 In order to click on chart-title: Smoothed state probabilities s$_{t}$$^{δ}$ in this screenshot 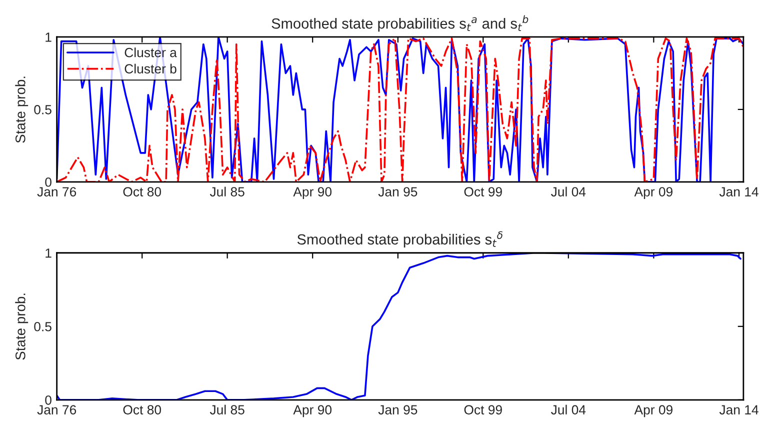, I will do `click(399, 239)`.